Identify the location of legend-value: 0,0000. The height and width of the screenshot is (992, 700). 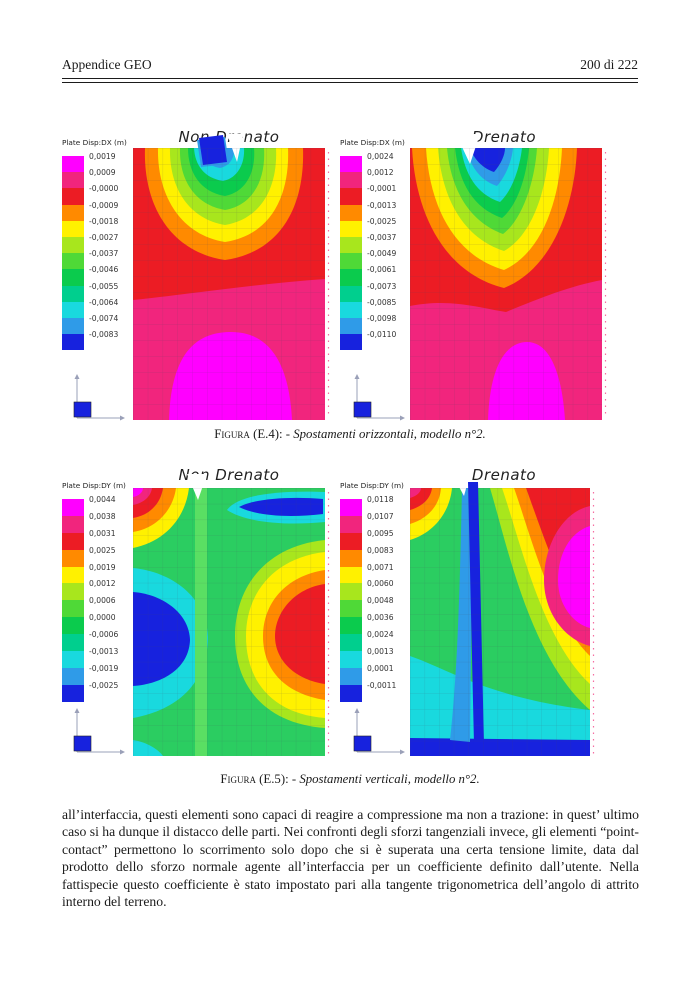
(102, 618).